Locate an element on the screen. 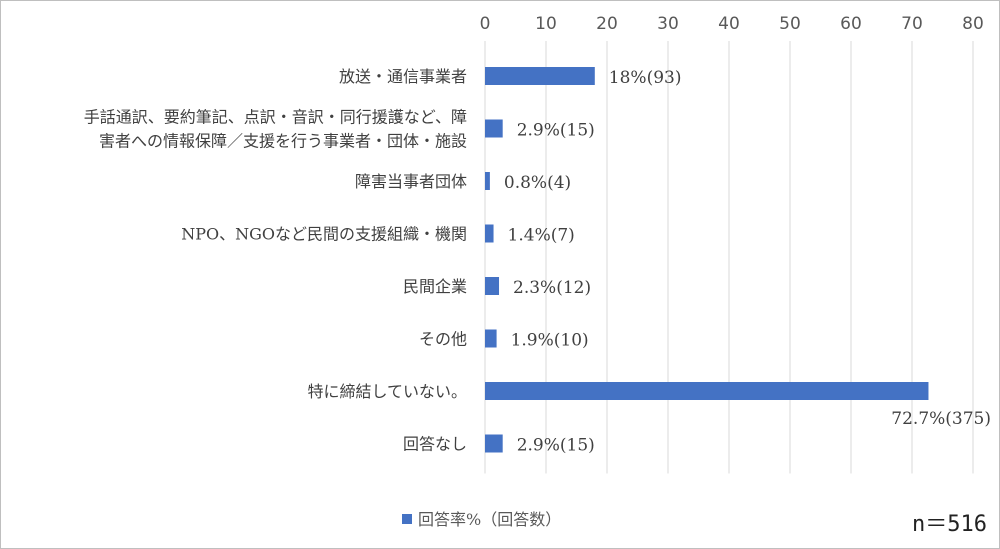 This screenshot has height=549, width=1000. category-label: 手話通訳、要約筆記、点訳・音訳・同行援護など、障 is located at coordinates (275, 117).